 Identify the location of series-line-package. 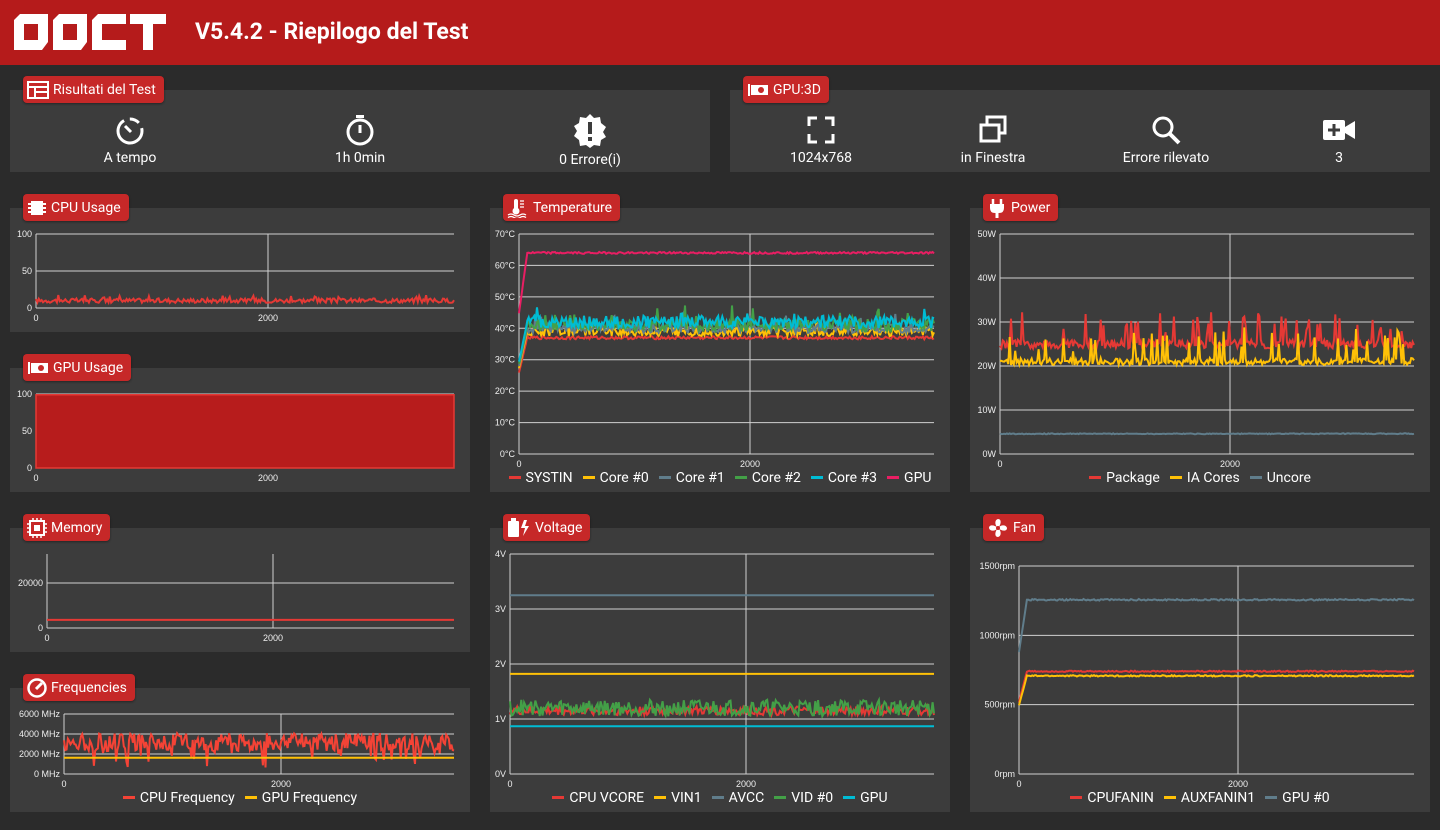
(1207, 332).